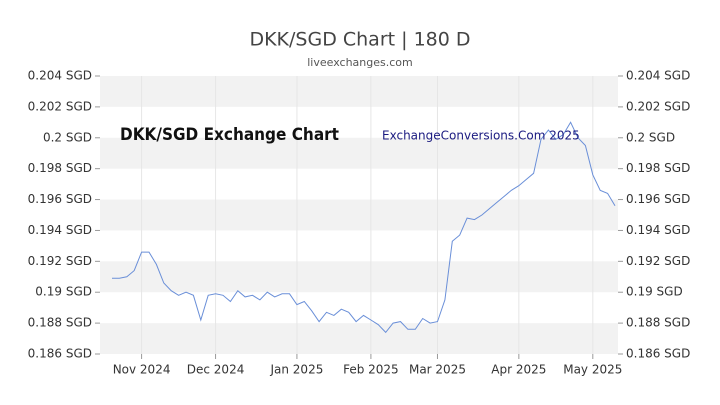 Image resolution: width=720 pixels, height=405 pixels. Describe the element at coordinates (481, 136) in the screenshot. I see `annotation: ExchangeConversions.Com 2025` at that location.